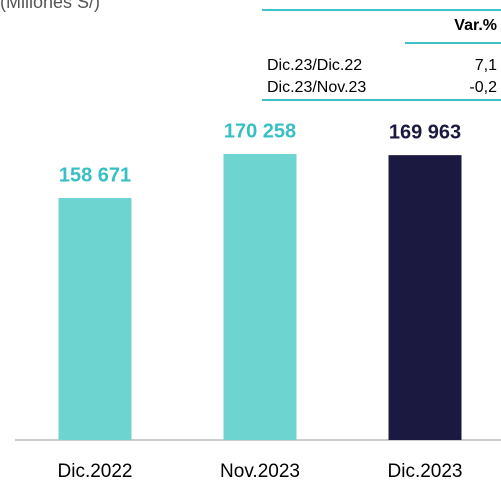 The height and width of the screenshot is (483, 501). What do you see at coordinates (425, 471) in the screenshot?
I see `x-tick-label: Dic.2023` at bounding box center [425, 471].